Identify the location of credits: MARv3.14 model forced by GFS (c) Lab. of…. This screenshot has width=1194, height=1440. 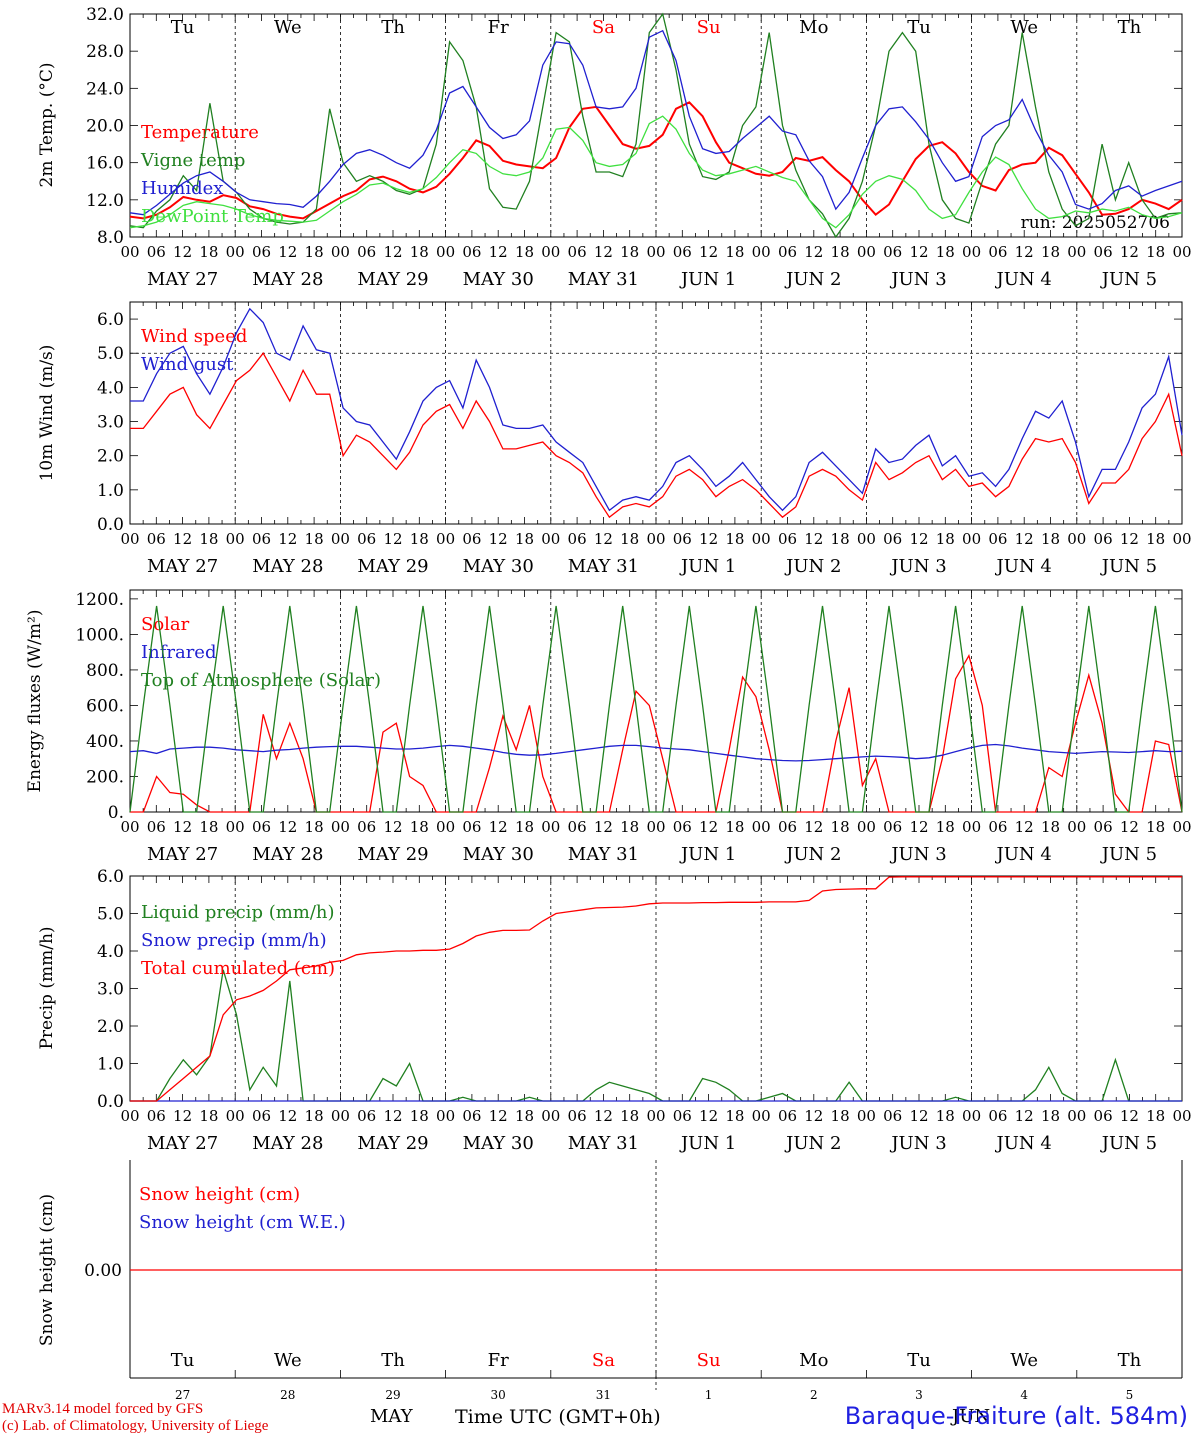
(135, 1418).